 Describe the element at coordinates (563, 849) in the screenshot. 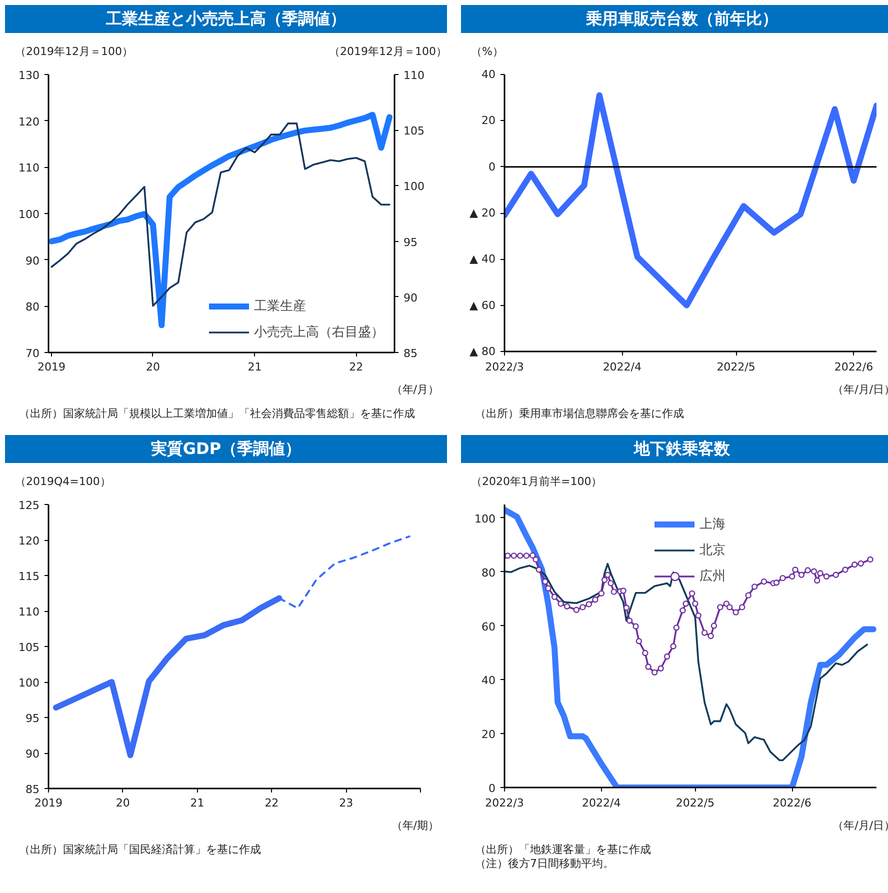

I see `text: （出所）「地鉄運客量」を基に作成` at that location.